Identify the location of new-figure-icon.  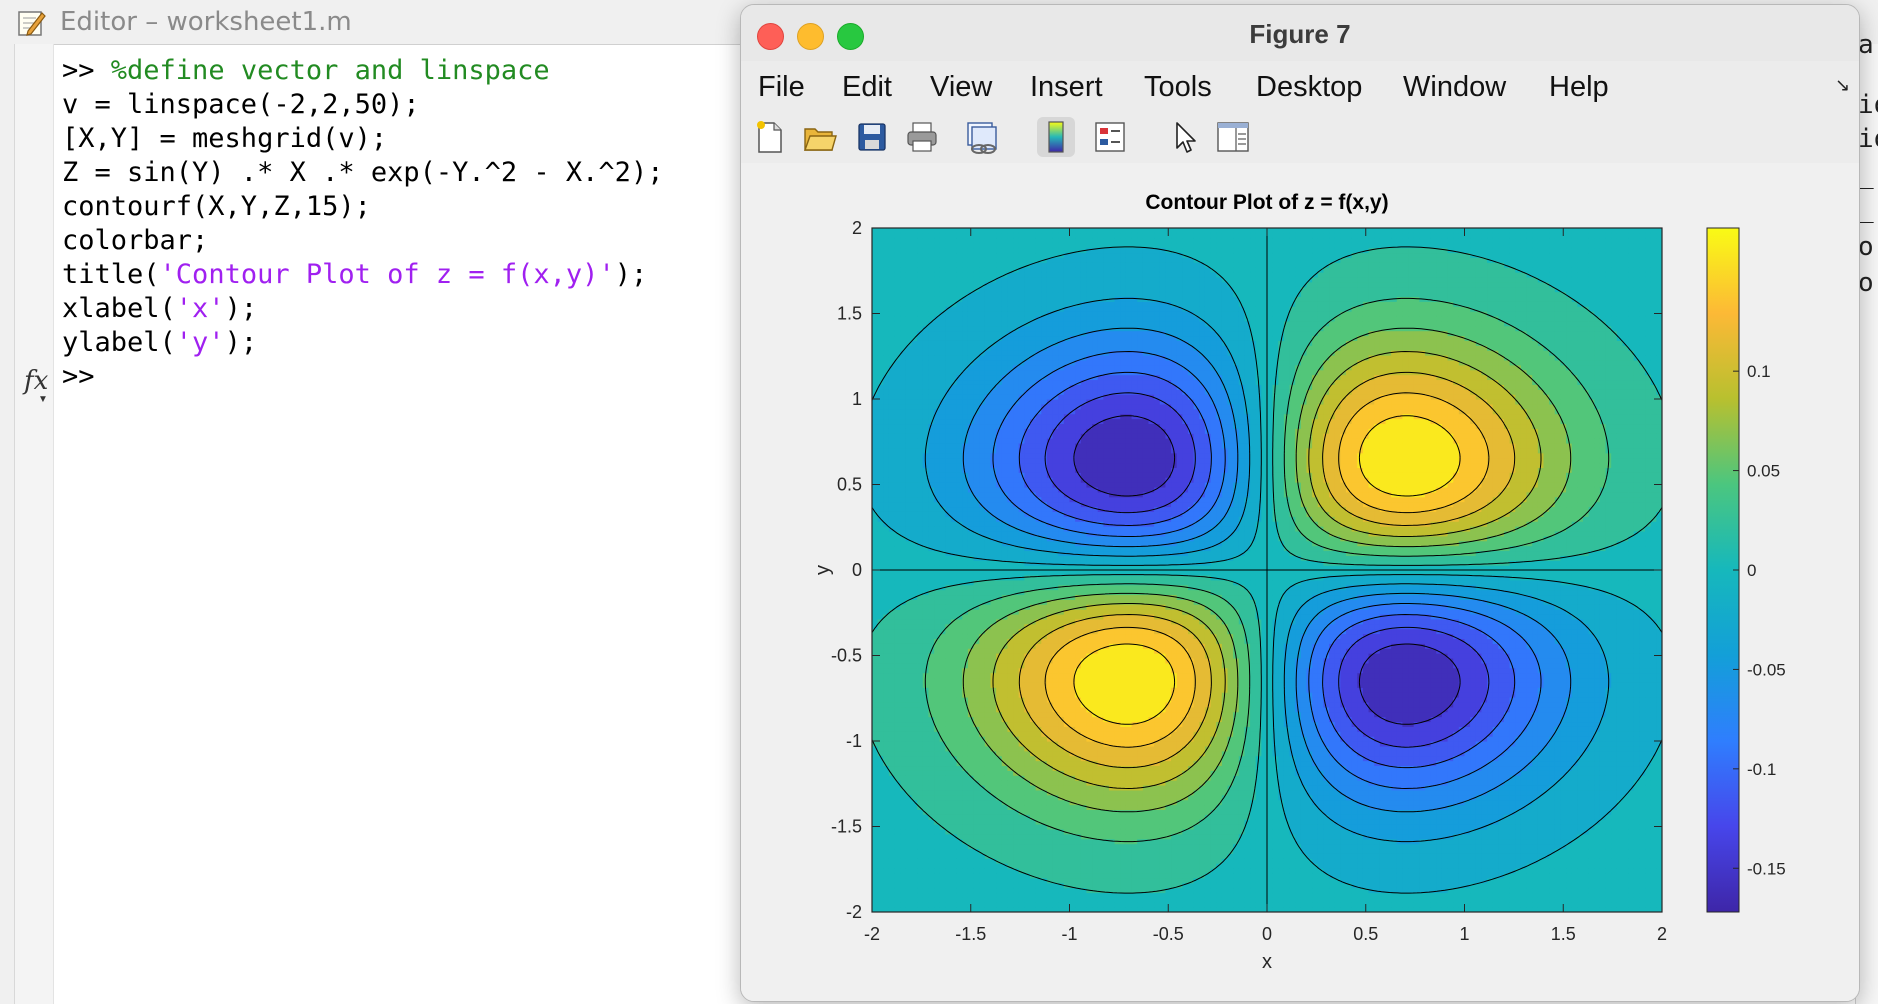
(769, 137).